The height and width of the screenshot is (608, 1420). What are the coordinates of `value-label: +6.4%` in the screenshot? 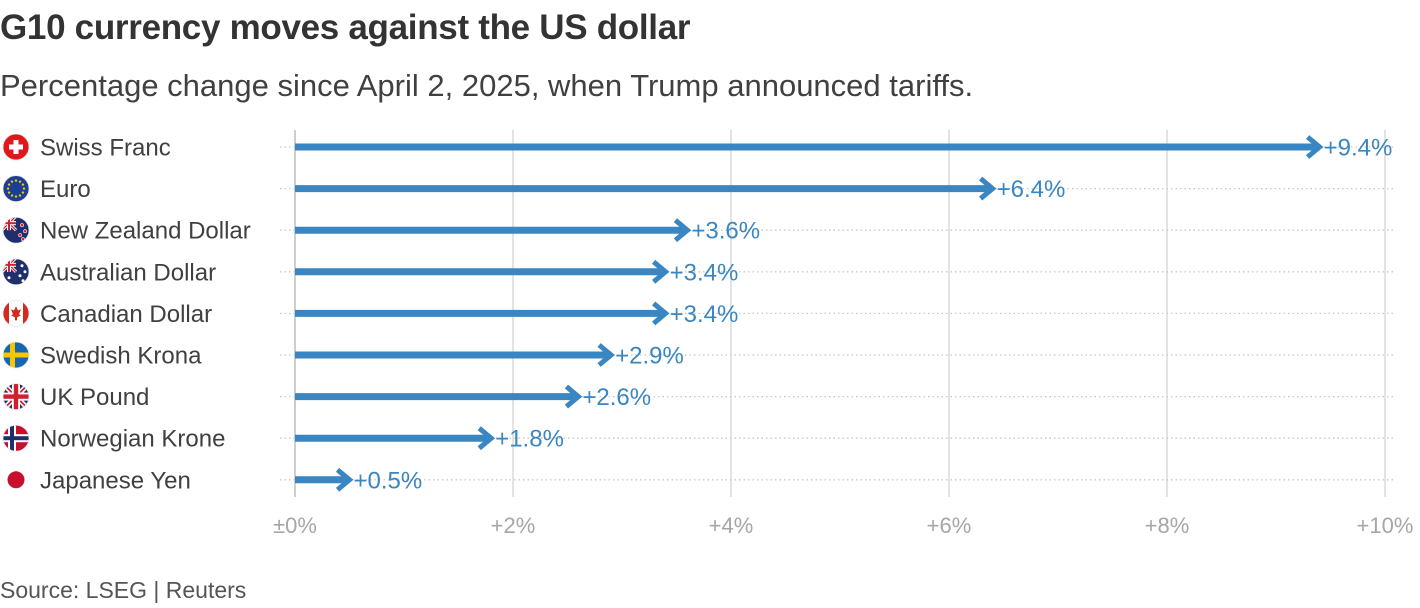 It's located at (1031, 189).